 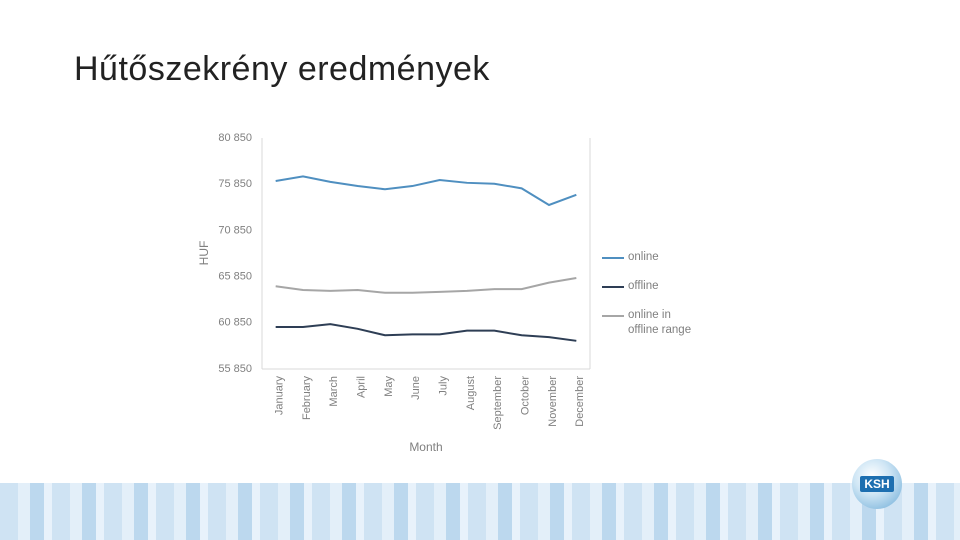 I want to click on y-tick-label: 80 850, so click(x=235, y=138).